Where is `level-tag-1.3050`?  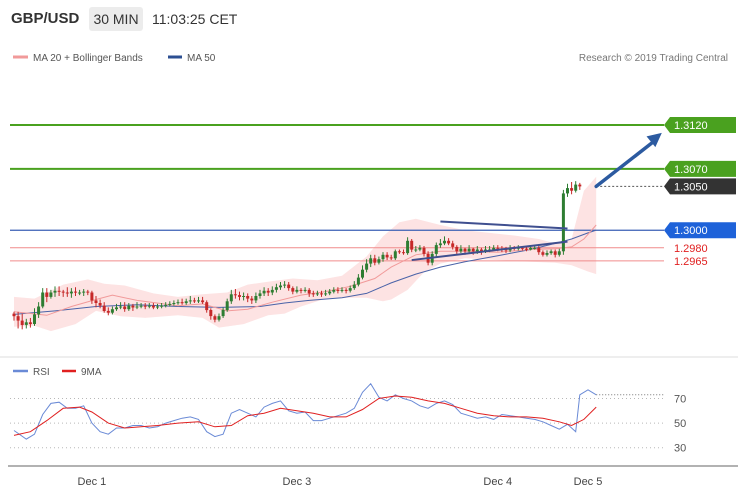
level-tag-1.3050 is located at coordinates (700, 186).